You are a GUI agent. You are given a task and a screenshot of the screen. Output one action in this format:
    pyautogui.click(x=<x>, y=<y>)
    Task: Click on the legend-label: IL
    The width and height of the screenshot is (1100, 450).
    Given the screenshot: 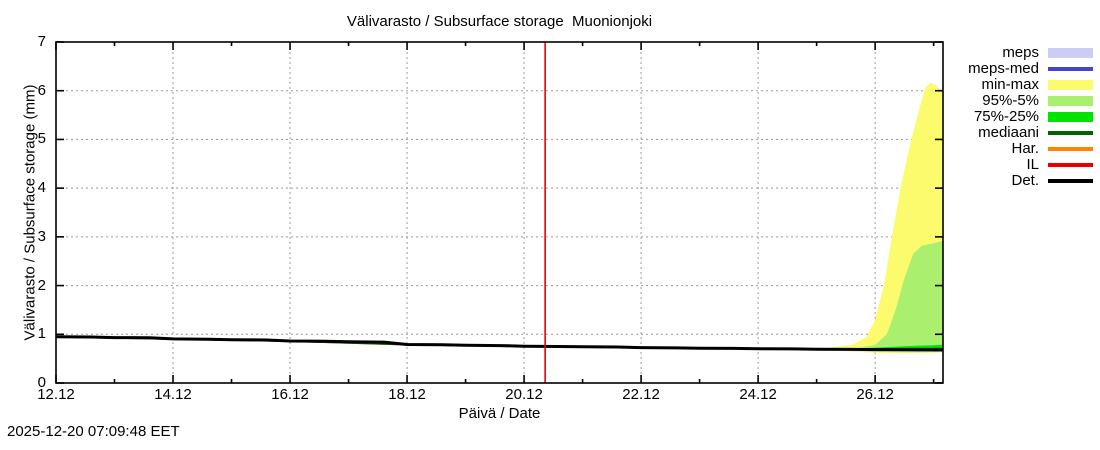 What is the action you would take?
    pyautogui.click(x=1032, y=164)
    